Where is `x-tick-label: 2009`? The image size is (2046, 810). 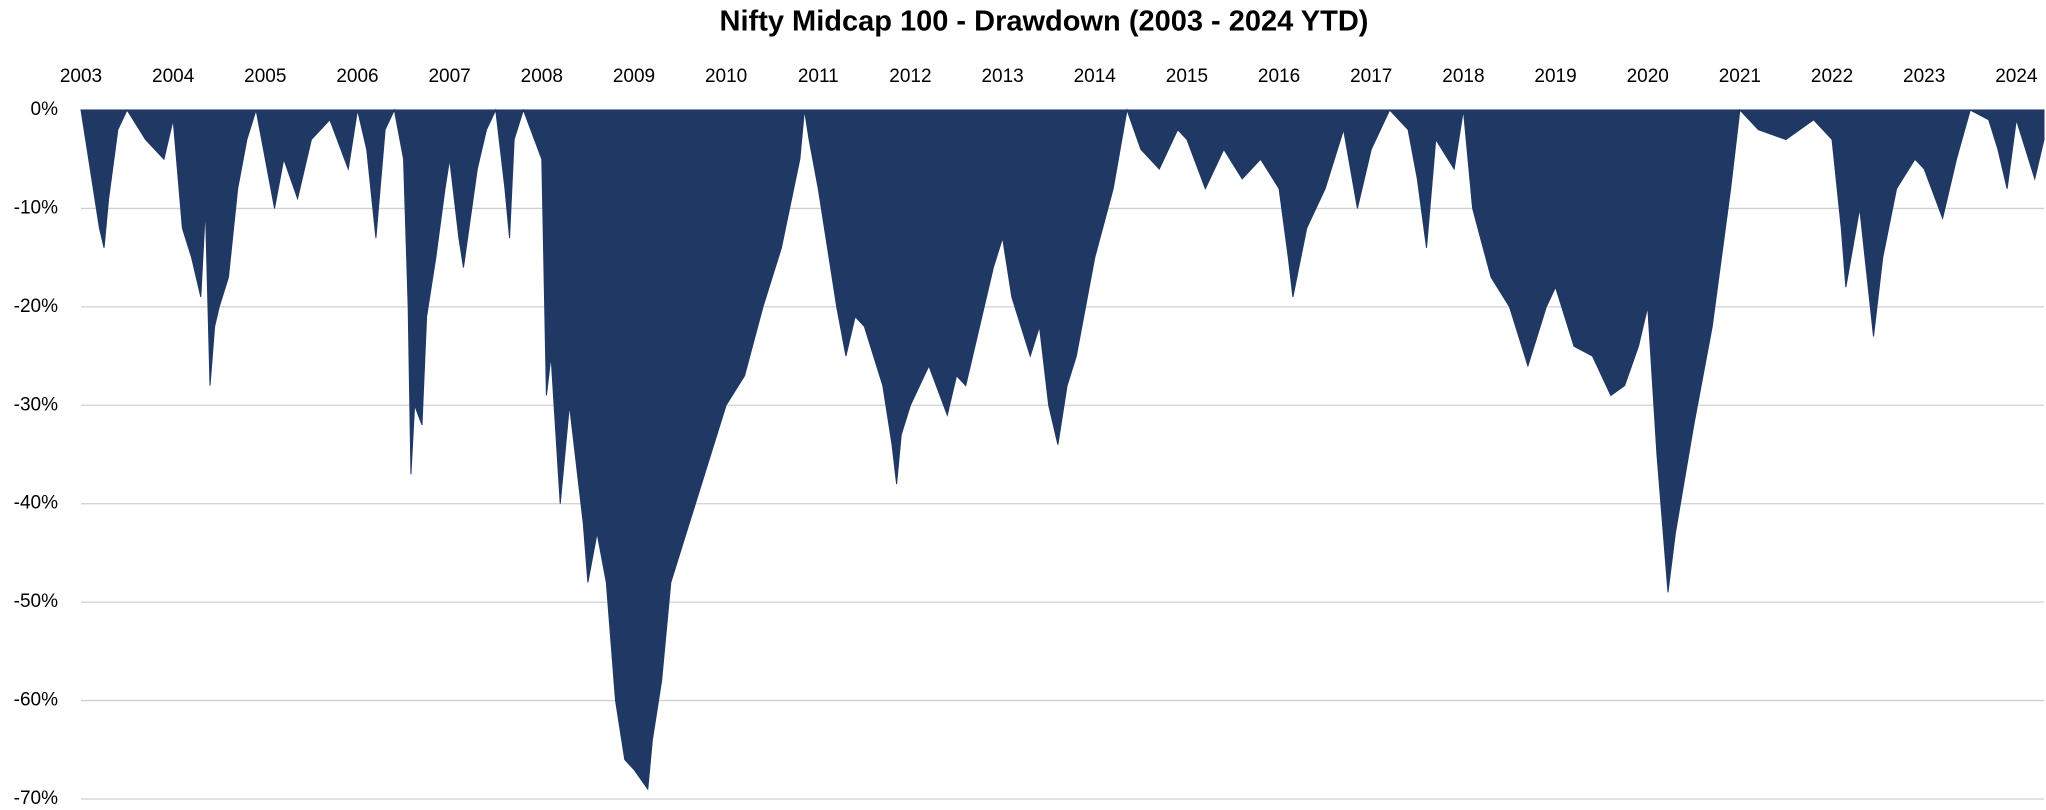
x-tick-label: 2009 is located at coordinates (634, 76).